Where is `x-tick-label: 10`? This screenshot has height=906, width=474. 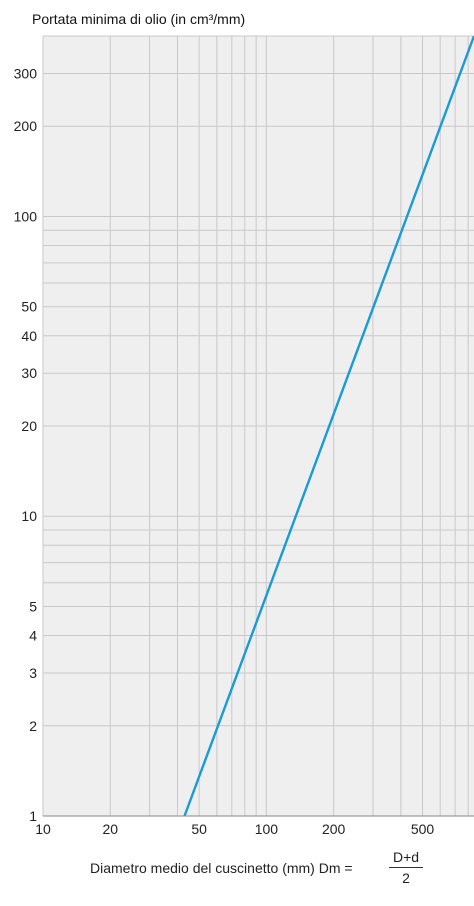 x-tick-label: 10 is located at coordinates (43, 829).